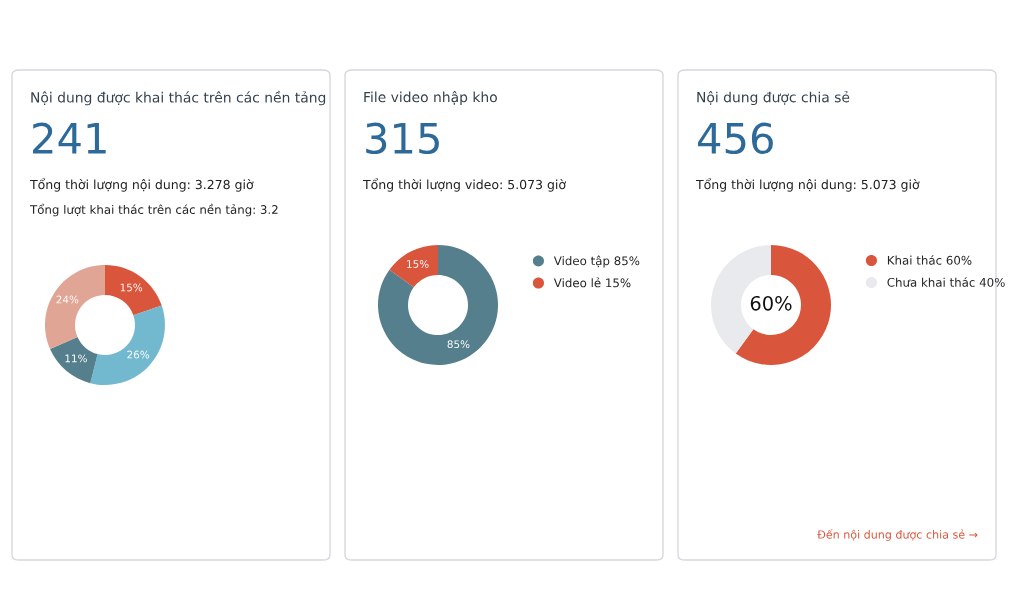  I want to click on legend-label: Video tập 85%, so click(596, 261).